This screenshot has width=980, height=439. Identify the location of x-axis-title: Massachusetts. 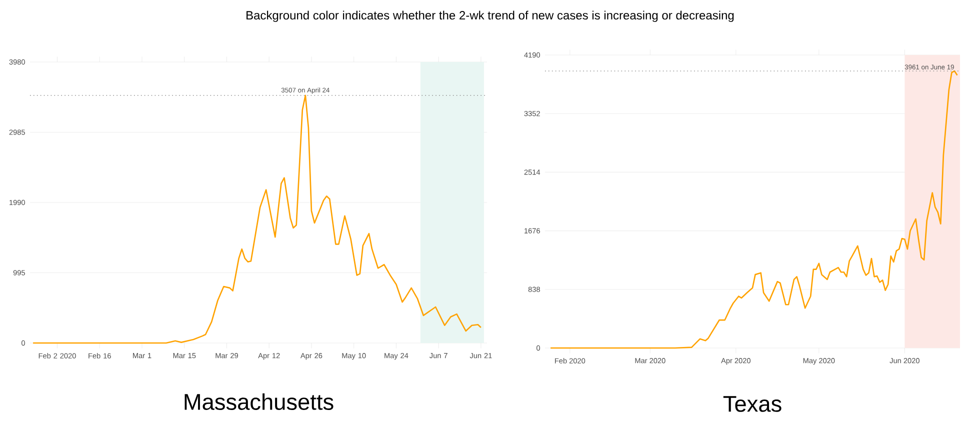
(259, 401).